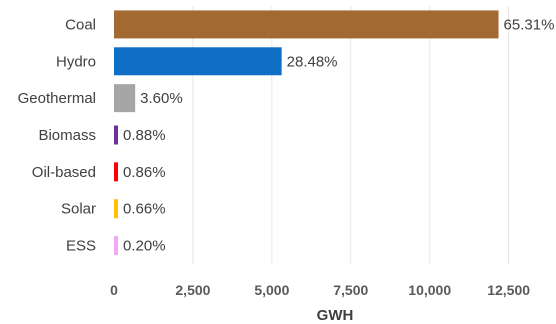 The image size is (556, 324). What do you see at coordinates (76, 61) in the screenshot?
I see `category-label: Hydro` at bounding box center [76, 61].